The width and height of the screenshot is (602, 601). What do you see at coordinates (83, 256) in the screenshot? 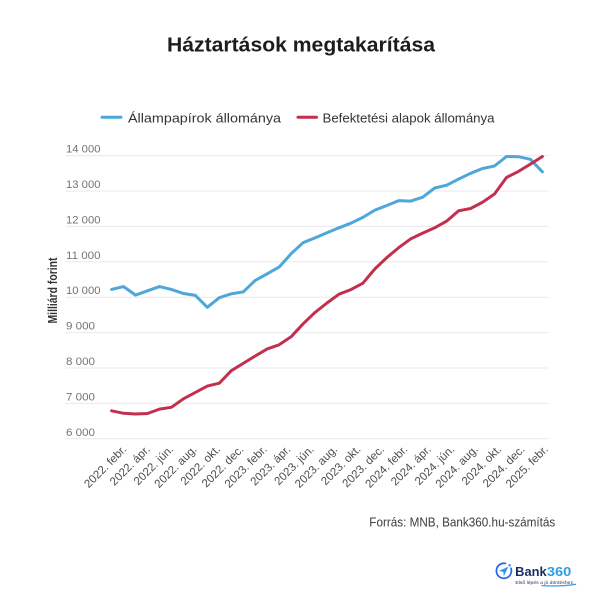
I see `svg-text: 11 000` at bounding box center [83, 256].